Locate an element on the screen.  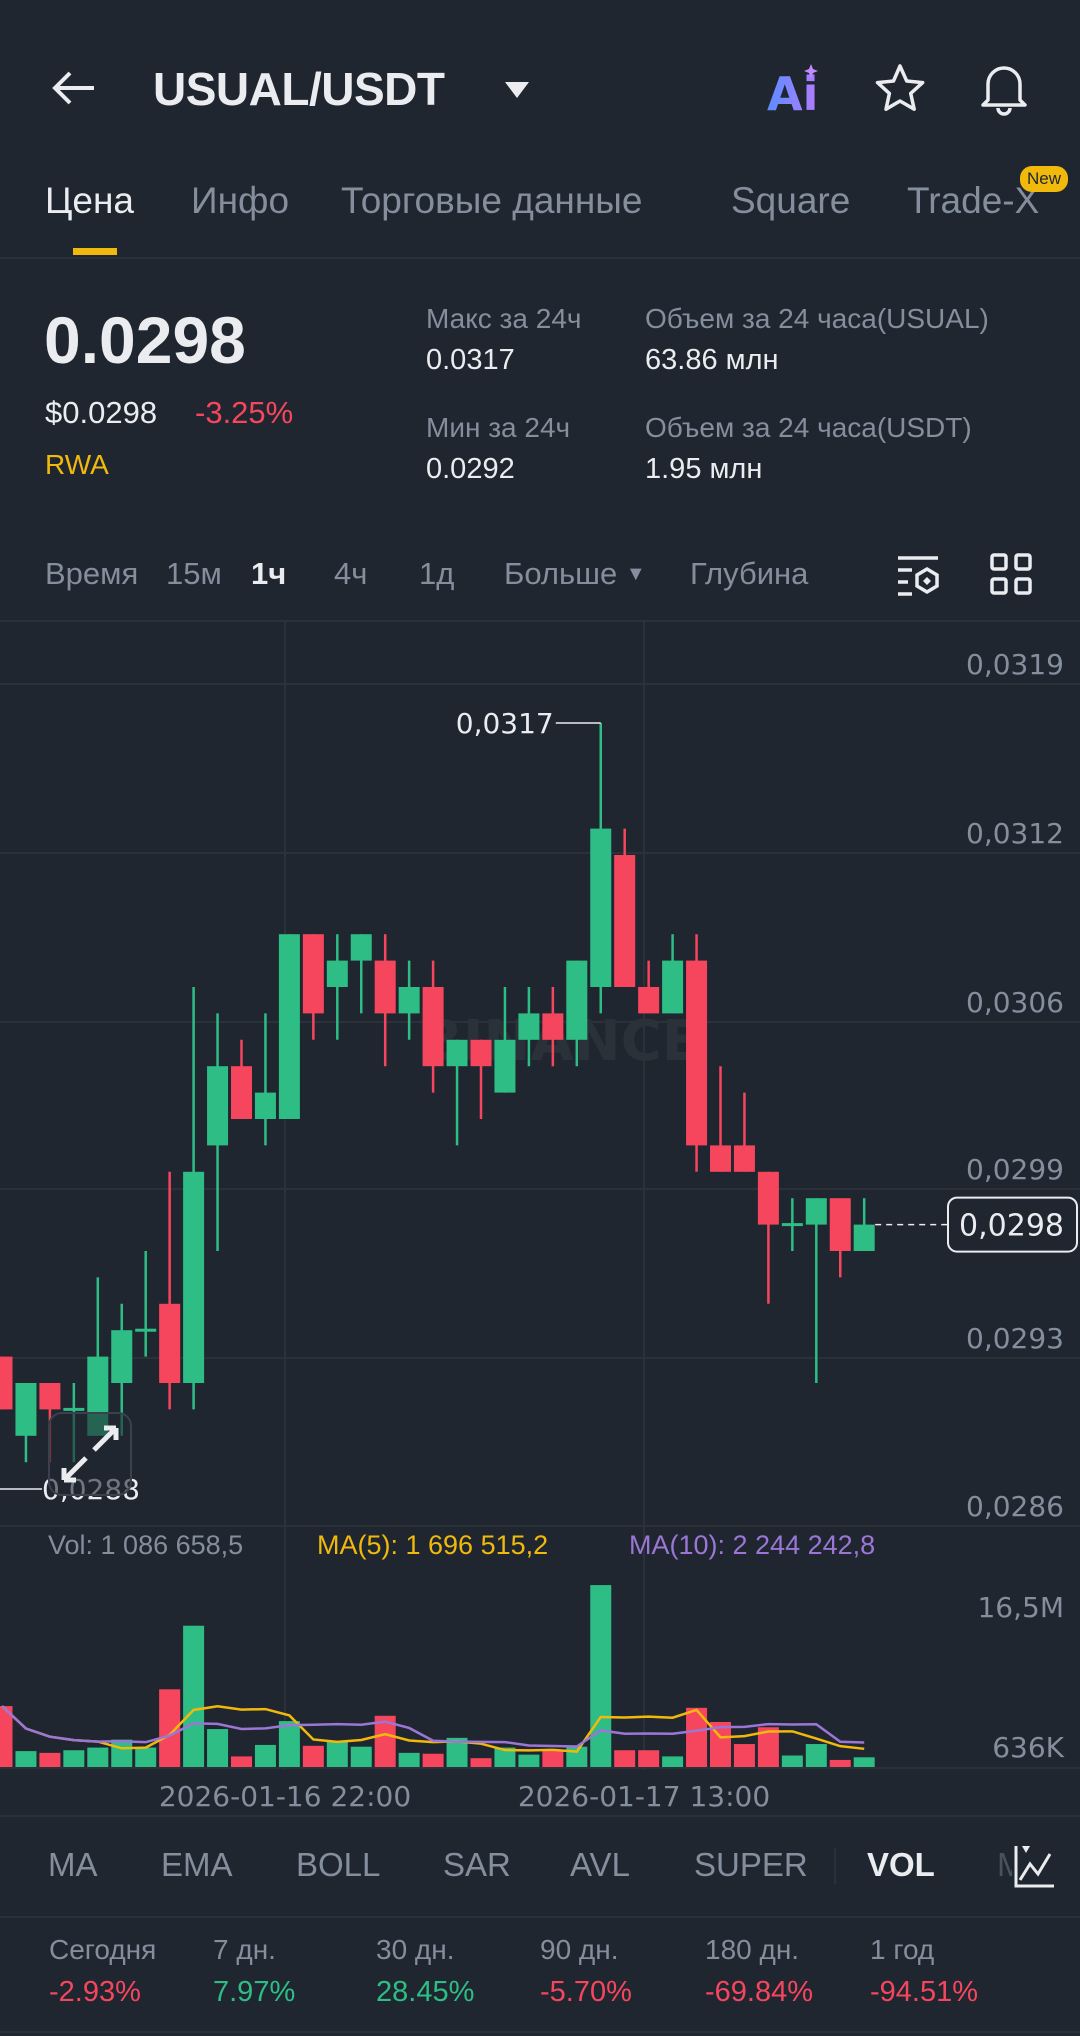
dropdown-caret-icon is located at coordinates (517, 90).